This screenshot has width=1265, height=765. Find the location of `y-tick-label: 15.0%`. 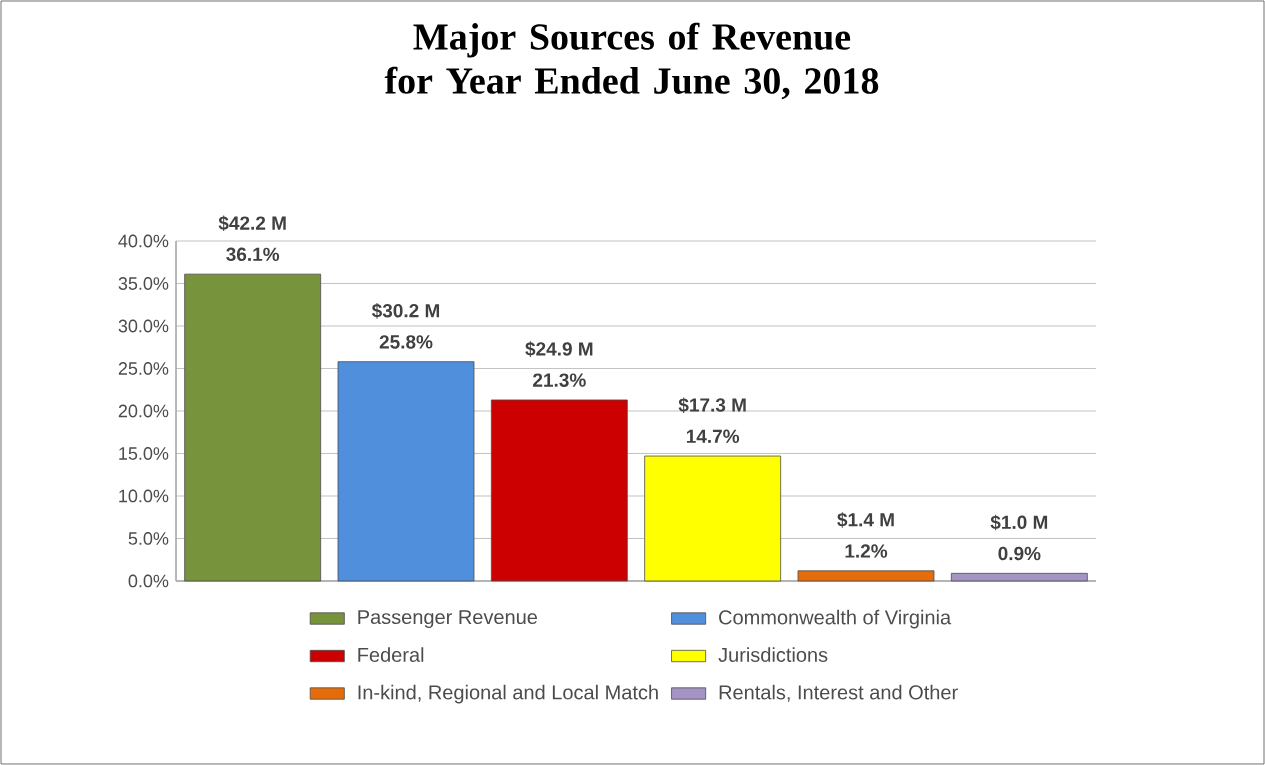

y-tick-label: 15.0% is located at coordinates (144, 453).